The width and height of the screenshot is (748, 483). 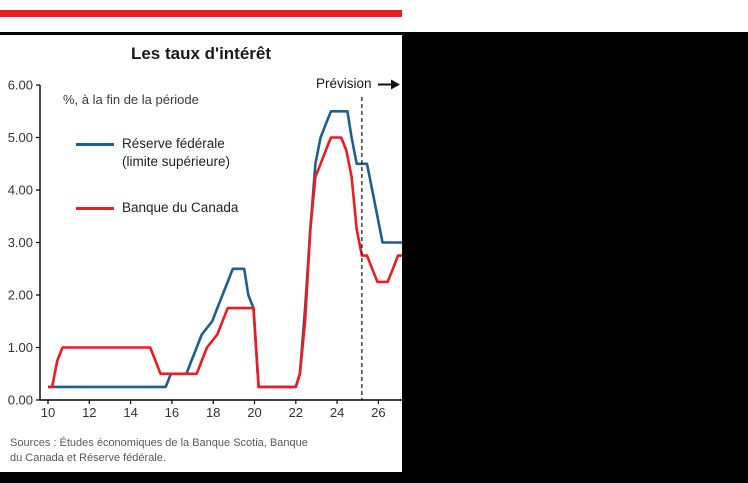 What do you see at coordinates (378, 412) in the screenshot?
I see `x-axis-tick-label: 26` at bounding box center [378, 412].